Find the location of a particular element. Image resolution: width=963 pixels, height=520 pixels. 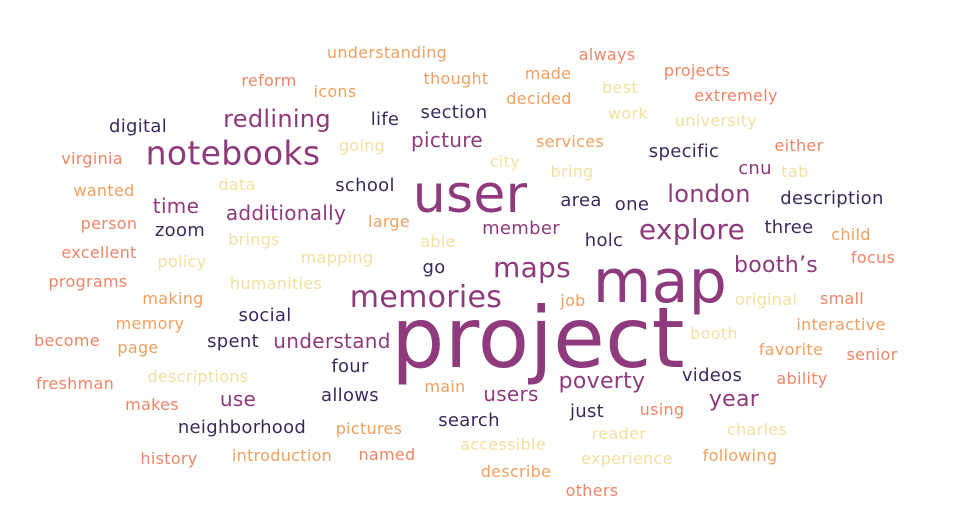

cloud-word-neighborhood: neighborhood is located at coordinates (242, 427).